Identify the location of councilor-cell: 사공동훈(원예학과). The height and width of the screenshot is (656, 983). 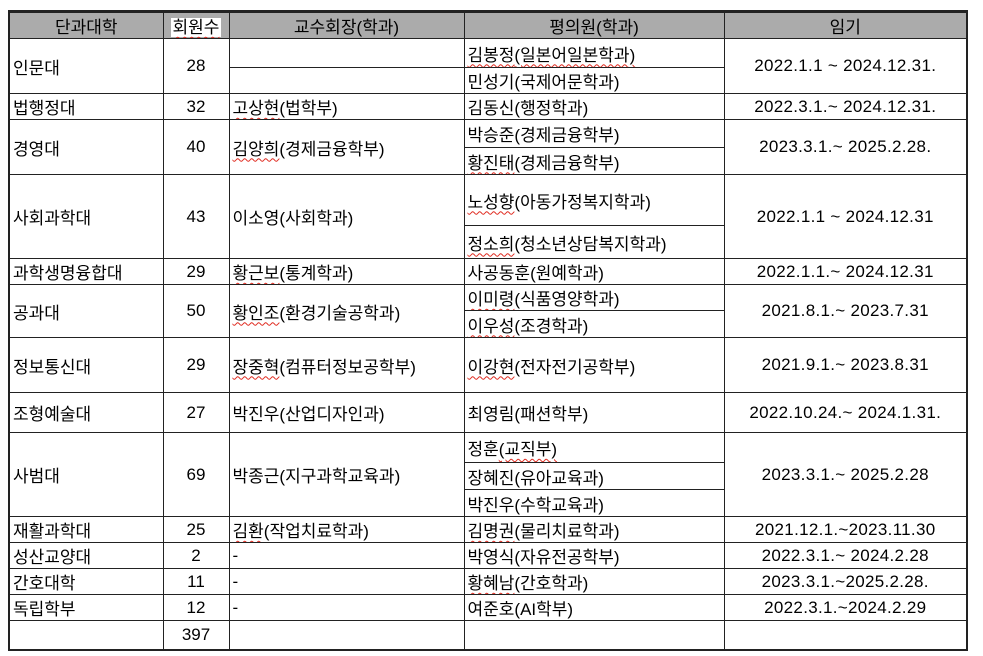
(594, 271).